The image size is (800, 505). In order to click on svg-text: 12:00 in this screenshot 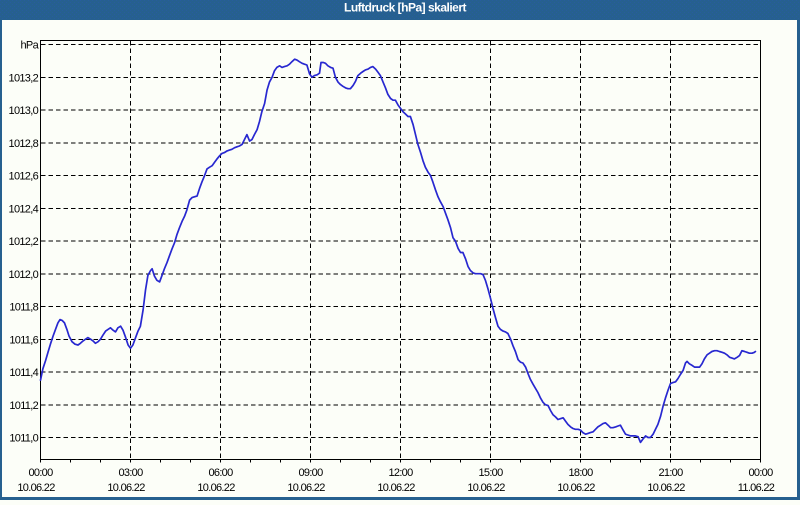, I will do `click(400, 473)`.